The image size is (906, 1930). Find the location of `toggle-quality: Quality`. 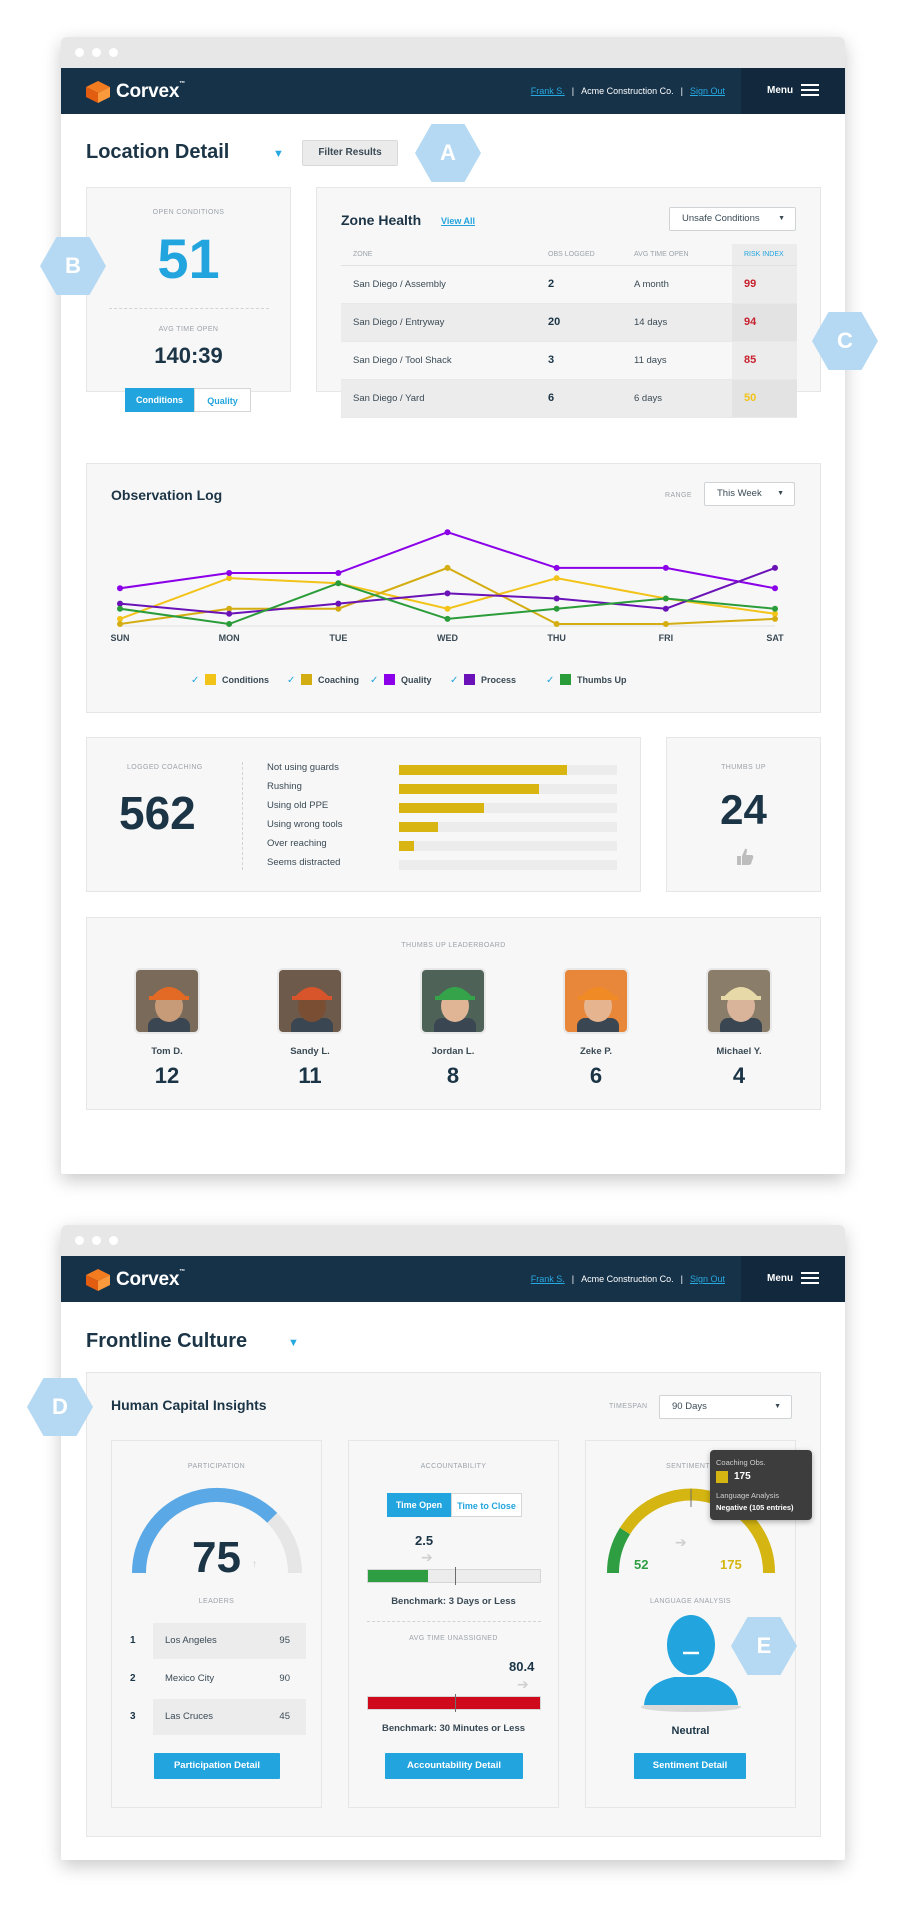

toggle-quality: Quality is located at coordinates (222, 400).